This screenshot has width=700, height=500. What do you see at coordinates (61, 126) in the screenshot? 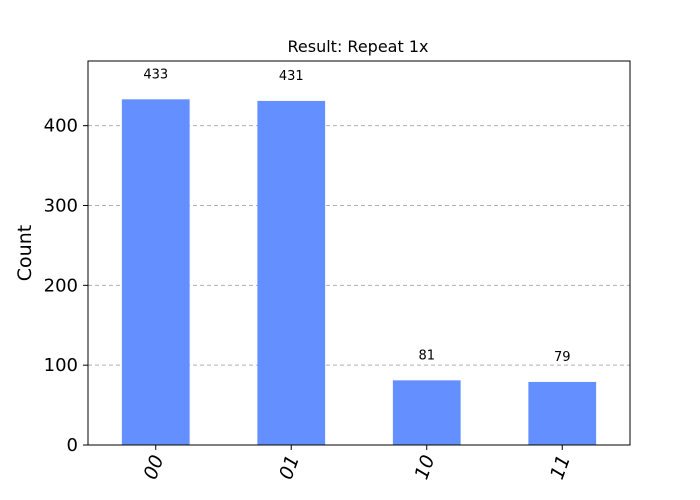
I see `y-tick-label: 400` at bounding box center [61, 126].